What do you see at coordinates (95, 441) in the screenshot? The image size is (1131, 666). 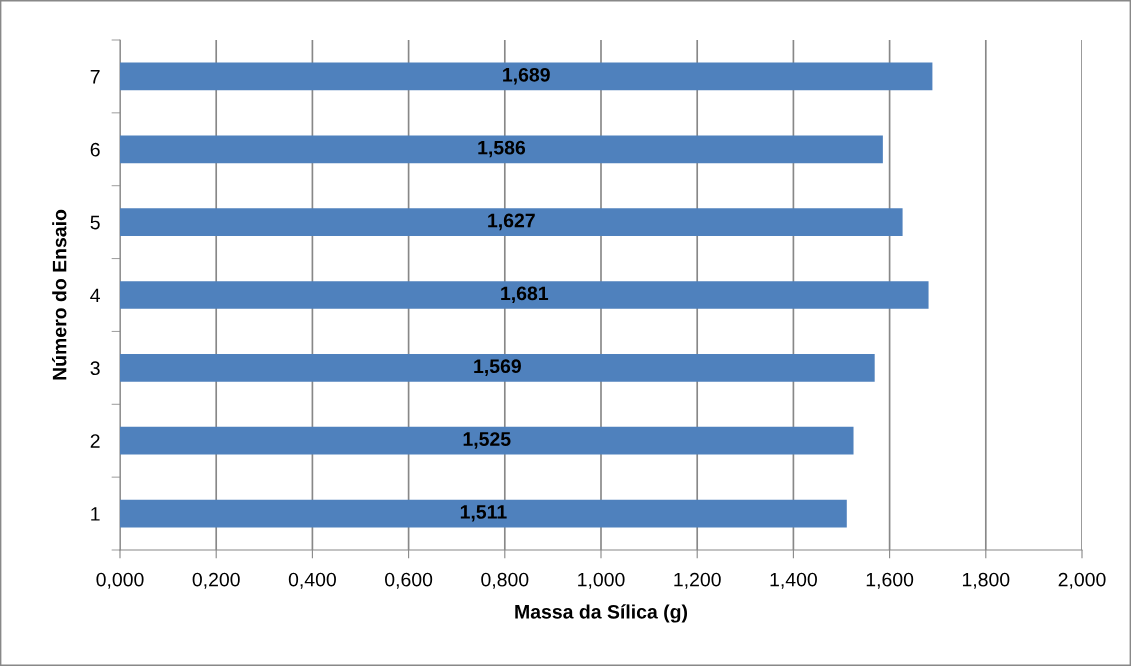 I see `y-tick-label: 2` at bounding box center [95, 441].